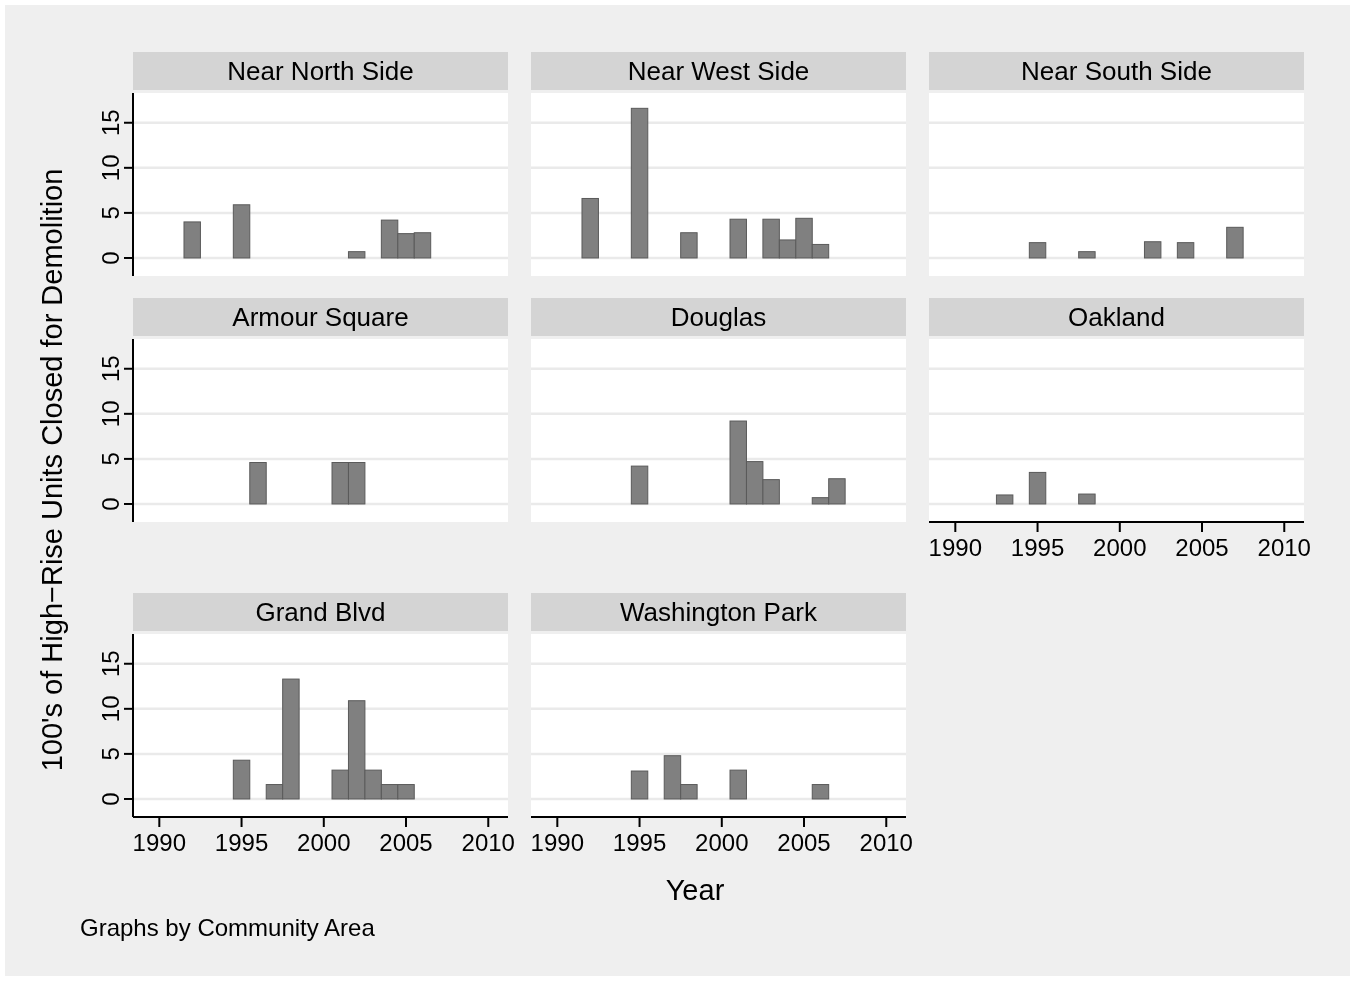 This screenshot has width=1357, height=981. What do you see at coordinates (320, 317) in the screenshot?
I see `chart-title: Armour Square` at bounding box center [320, 317].